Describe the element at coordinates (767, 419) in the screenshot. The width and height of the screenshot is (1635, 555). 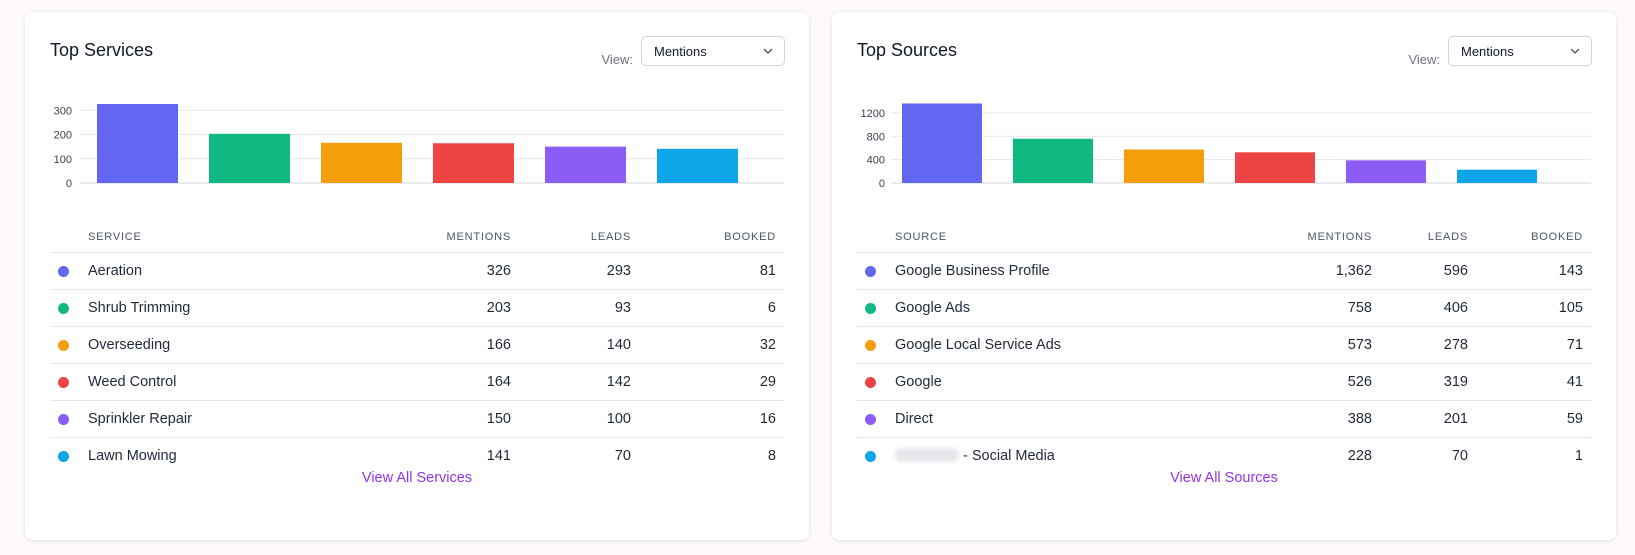
I see `row-booked: 16` at that location.